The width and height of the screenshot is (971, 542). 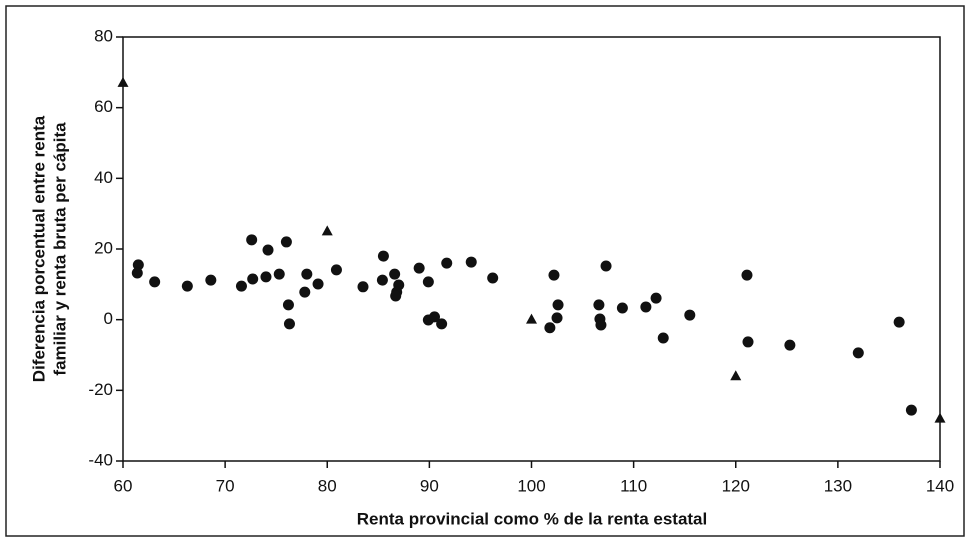 What do you see at coordinates (123, 485) in the screenshot?
I see `x-tick-label: 60` at bounding box center [123, 485].